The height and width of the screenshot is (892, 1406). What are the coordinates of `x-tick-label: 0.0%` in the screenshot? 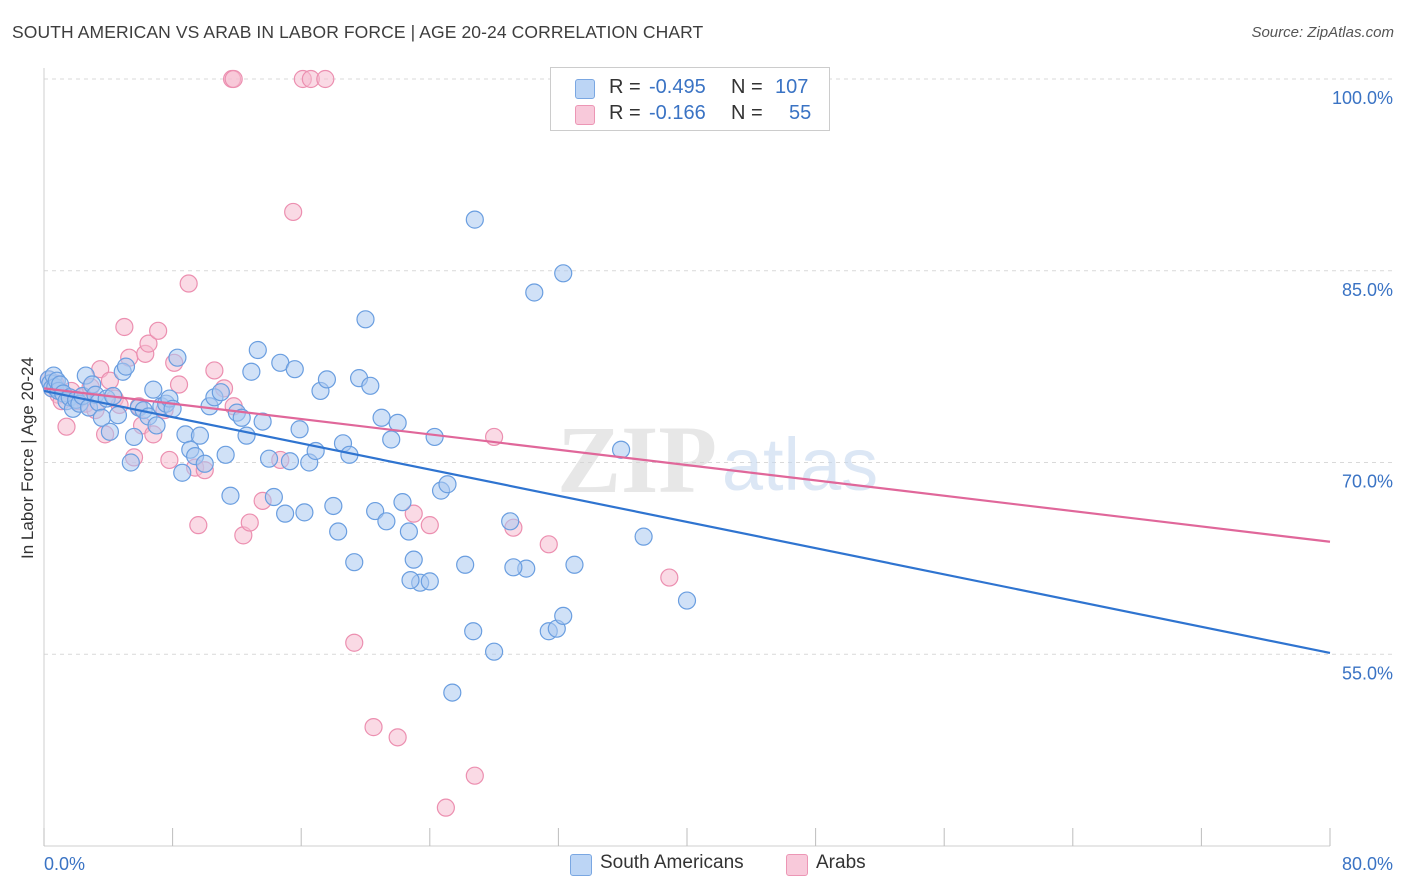 It's located at (64, 864).